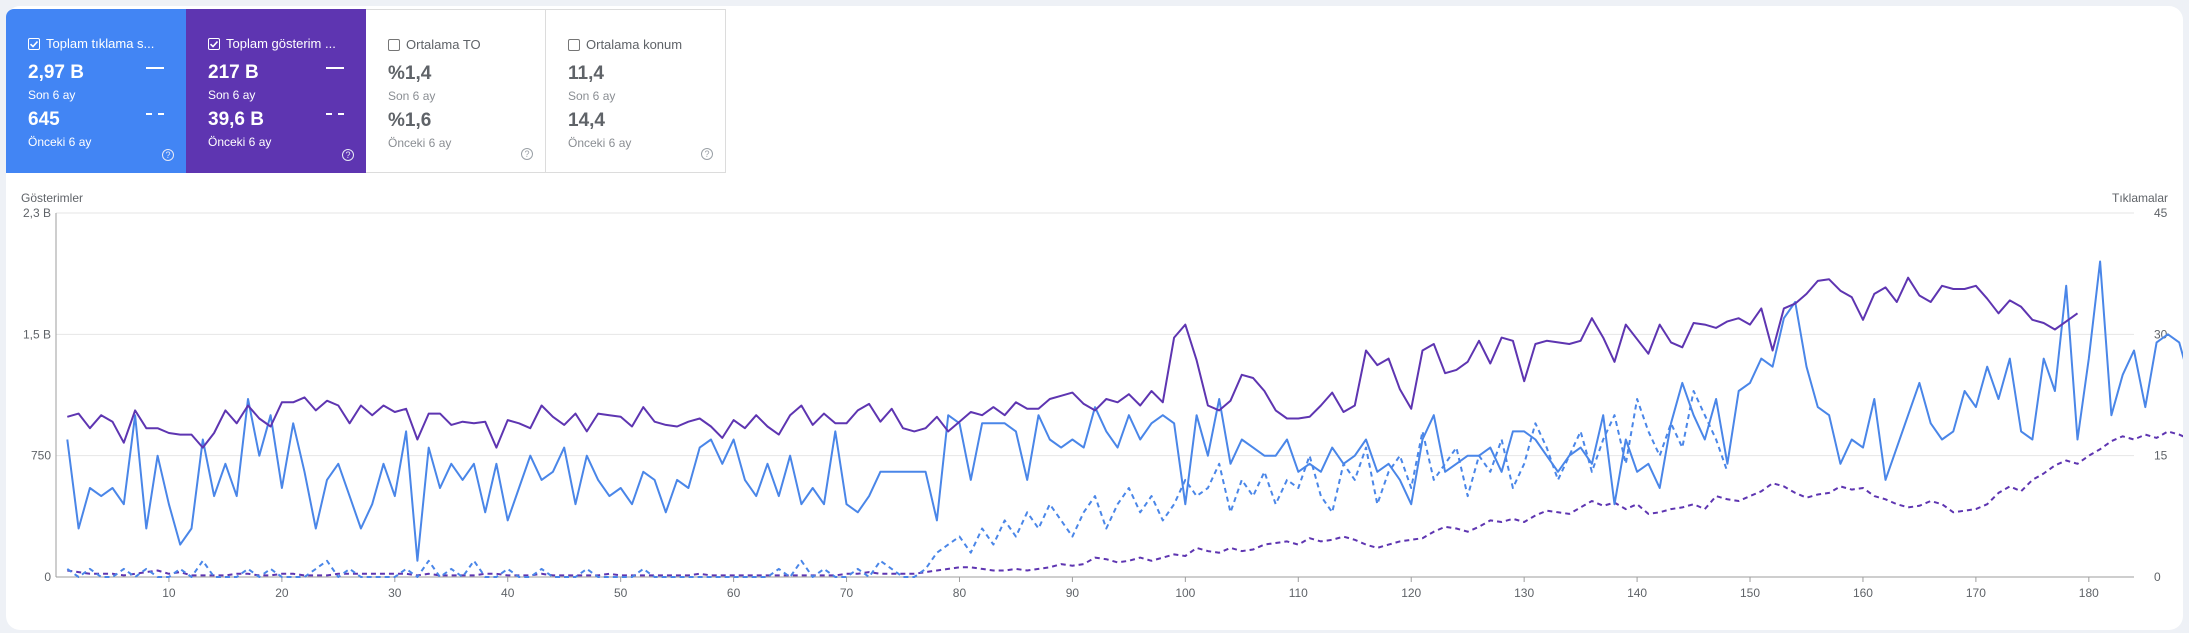  I want to click on metric-card-header: Ortalama TO, so click(463, 44).